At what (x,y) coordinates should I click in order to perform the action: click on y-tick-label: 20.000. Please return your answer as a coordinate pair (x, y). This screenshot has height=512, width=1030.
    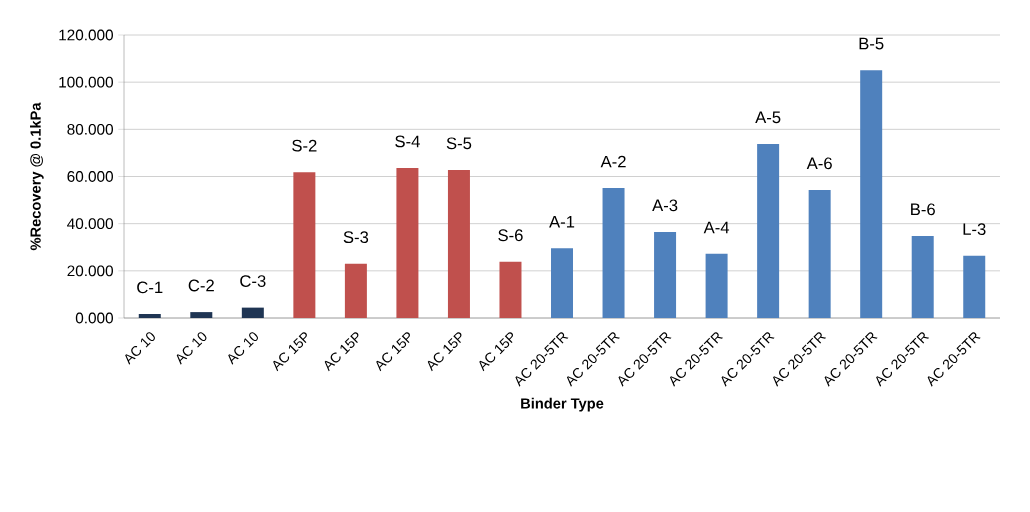
    Looking at the image, I should click on (90, 271).